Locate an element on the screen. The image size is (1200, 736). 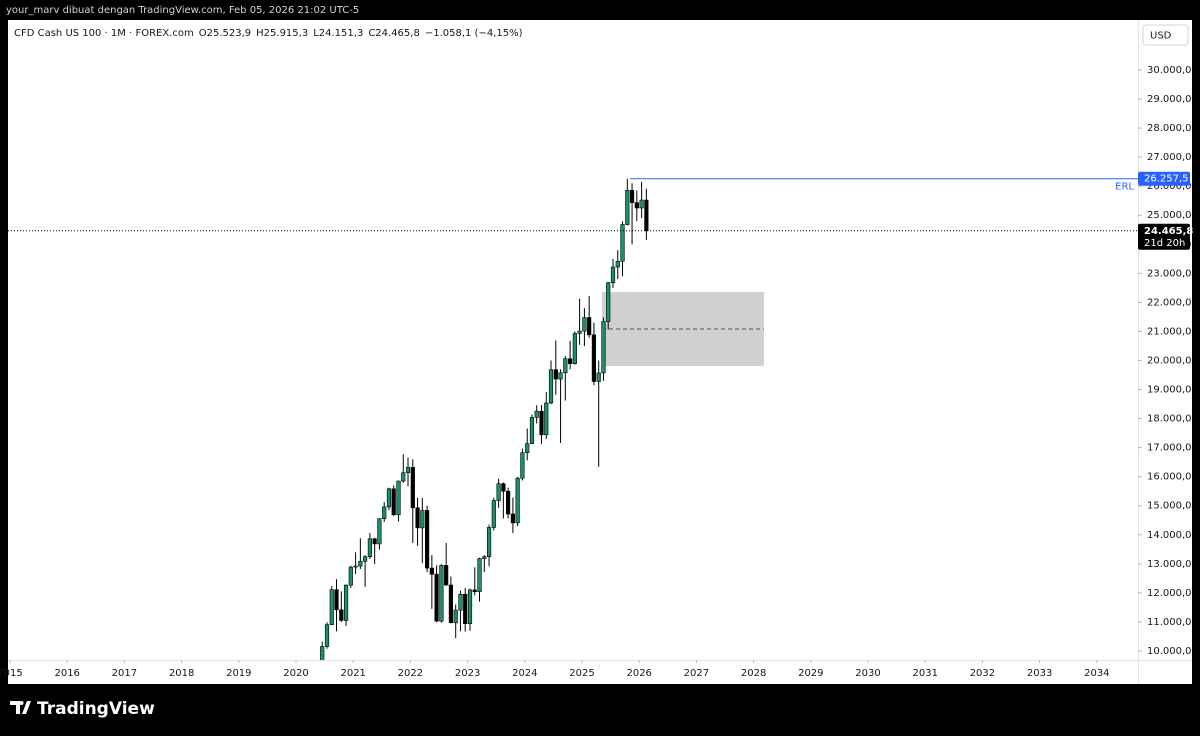
y-tick-label: 21.000,0 is located at coordinates (1169, 331).